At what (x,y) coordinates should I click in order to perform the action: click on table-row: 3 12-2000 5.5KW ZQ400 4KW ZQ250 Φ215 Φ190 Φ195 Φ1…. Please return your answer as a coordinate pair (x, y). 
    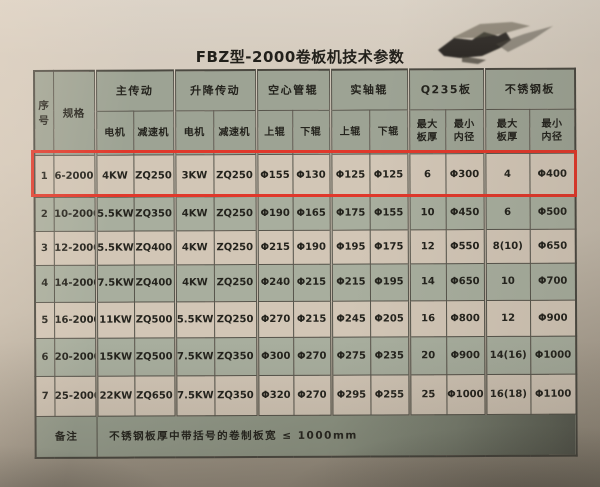
    Looking at the image, I should click on (305, 246).